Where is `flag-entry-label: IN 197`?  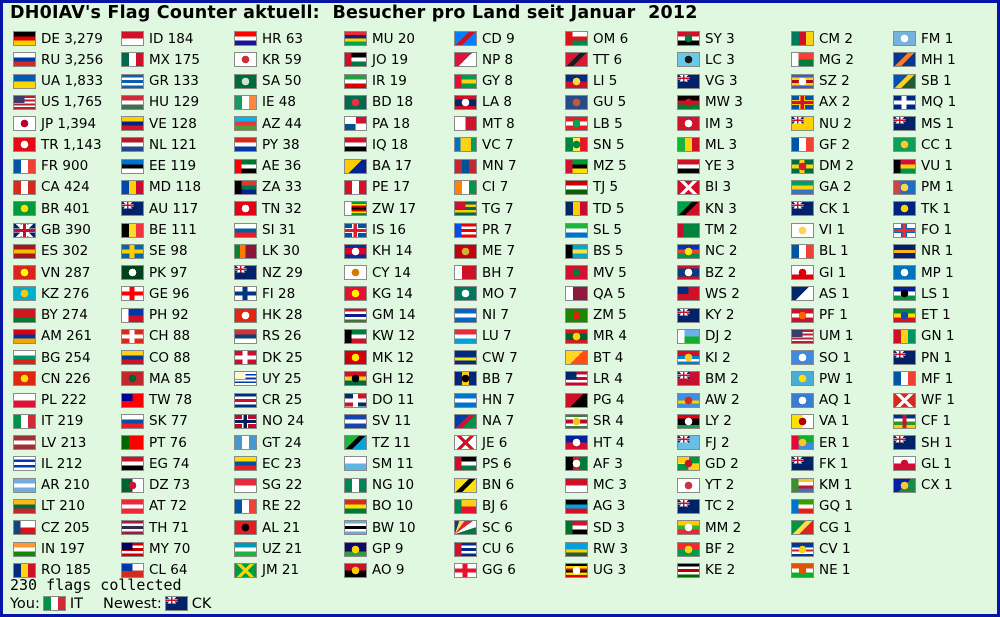
flag-entry-label: IN 197 is located at coordinates (63, 549).